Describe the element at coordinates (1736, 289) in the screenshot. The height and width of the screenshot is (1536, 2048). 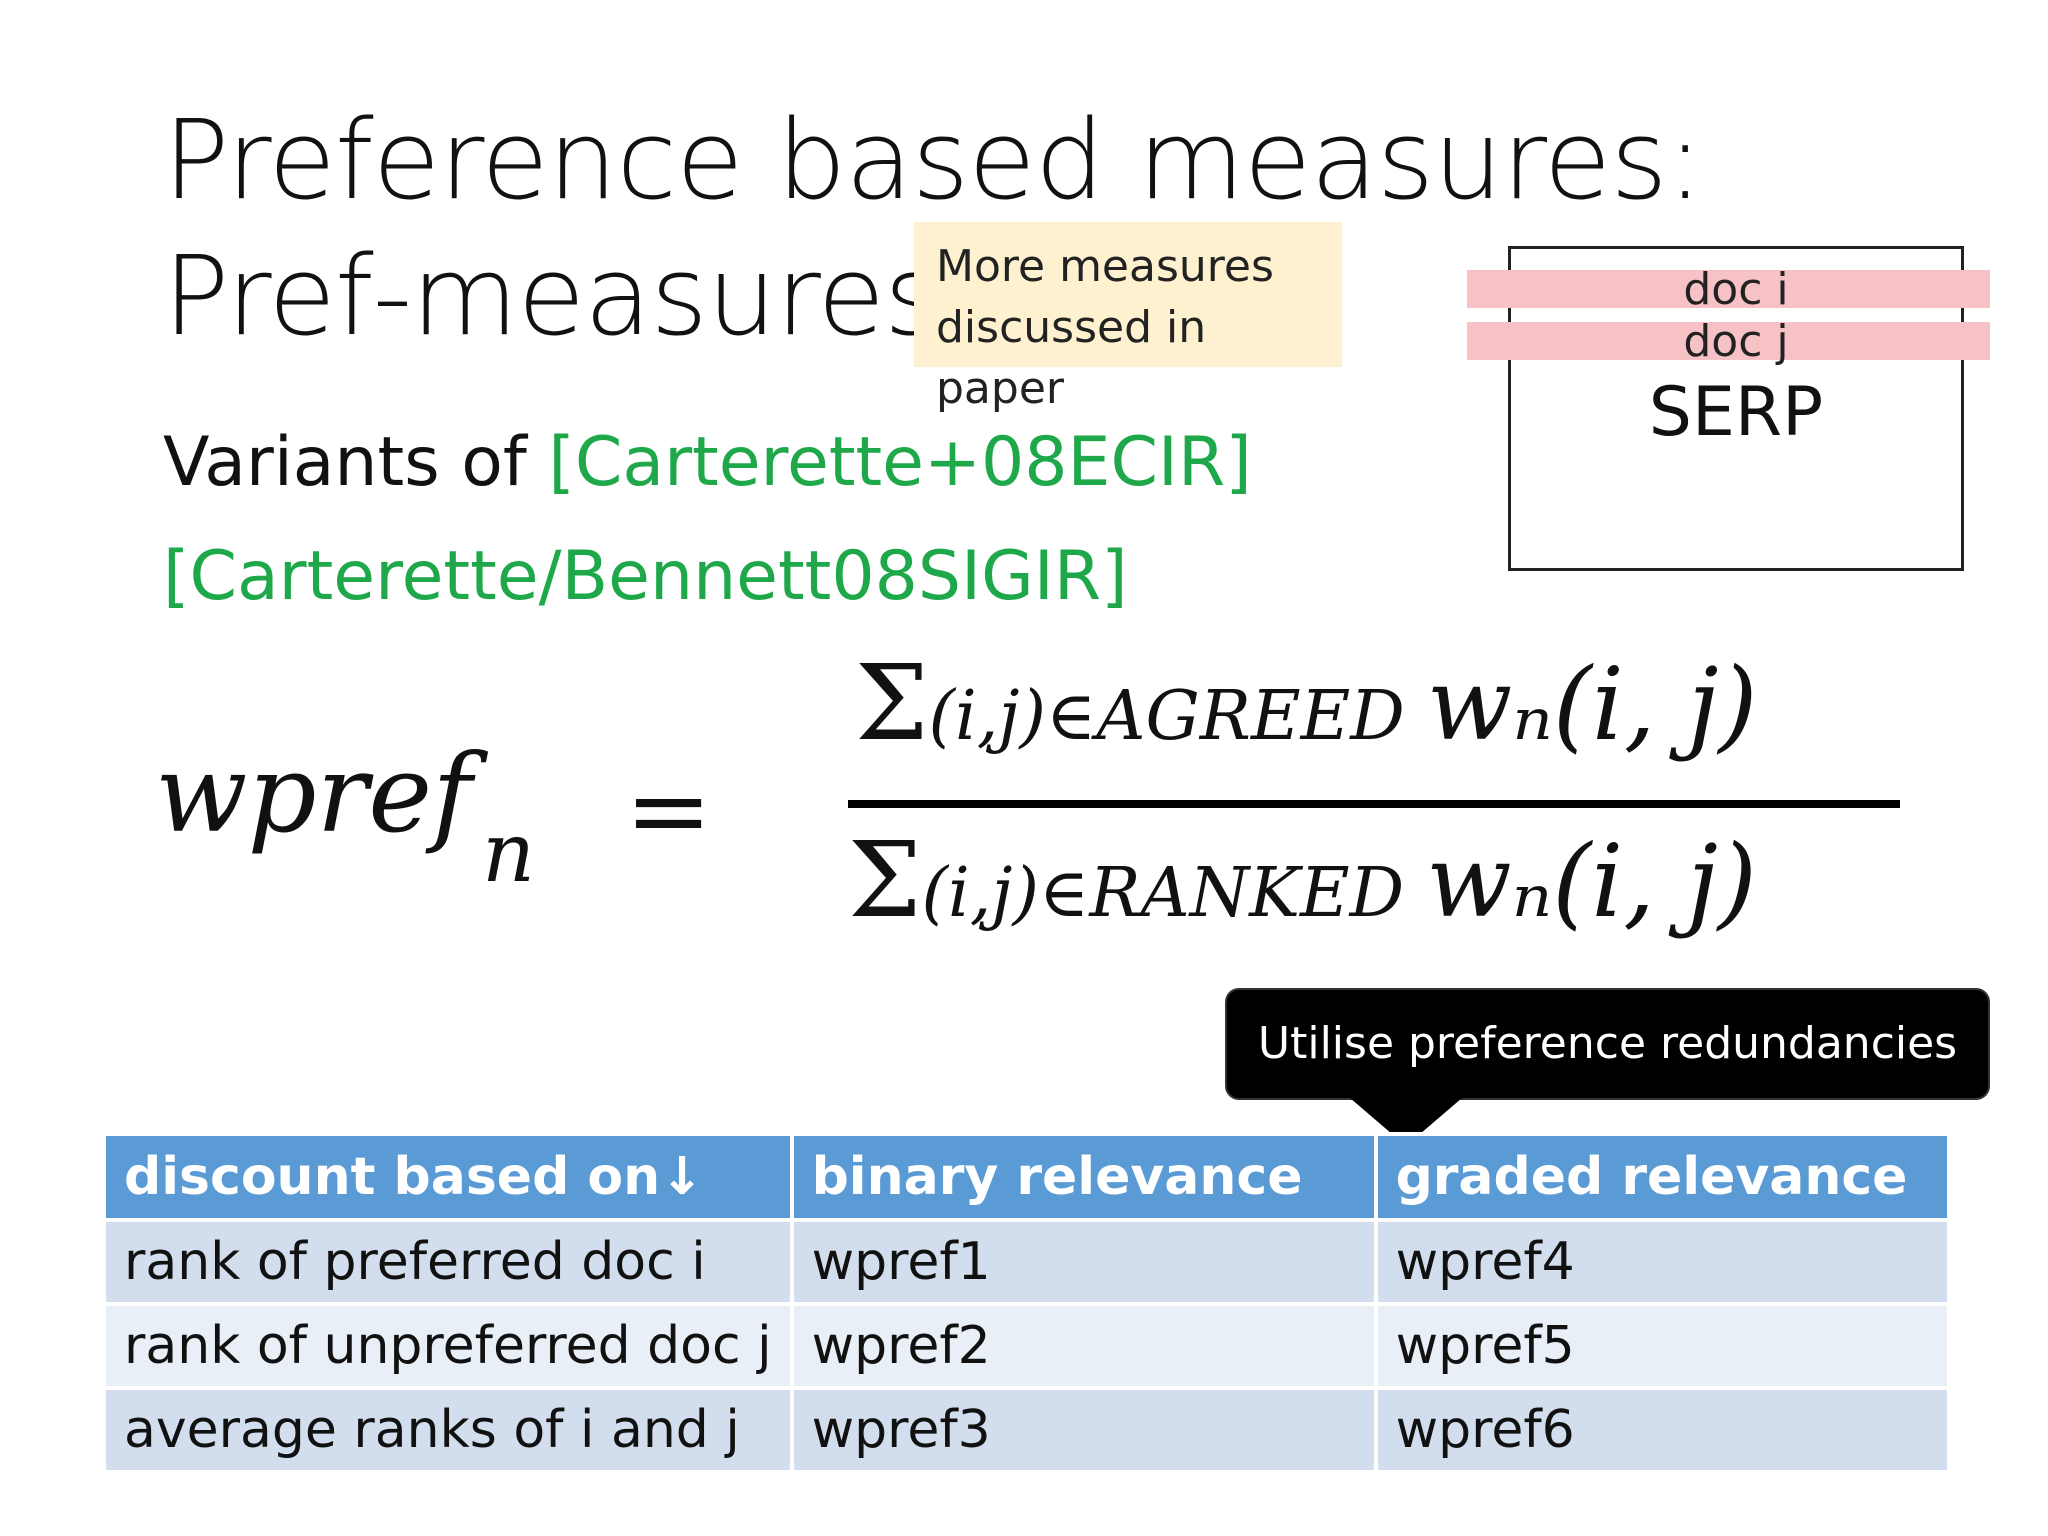
I see `doc-i-label: doc i` at that location.